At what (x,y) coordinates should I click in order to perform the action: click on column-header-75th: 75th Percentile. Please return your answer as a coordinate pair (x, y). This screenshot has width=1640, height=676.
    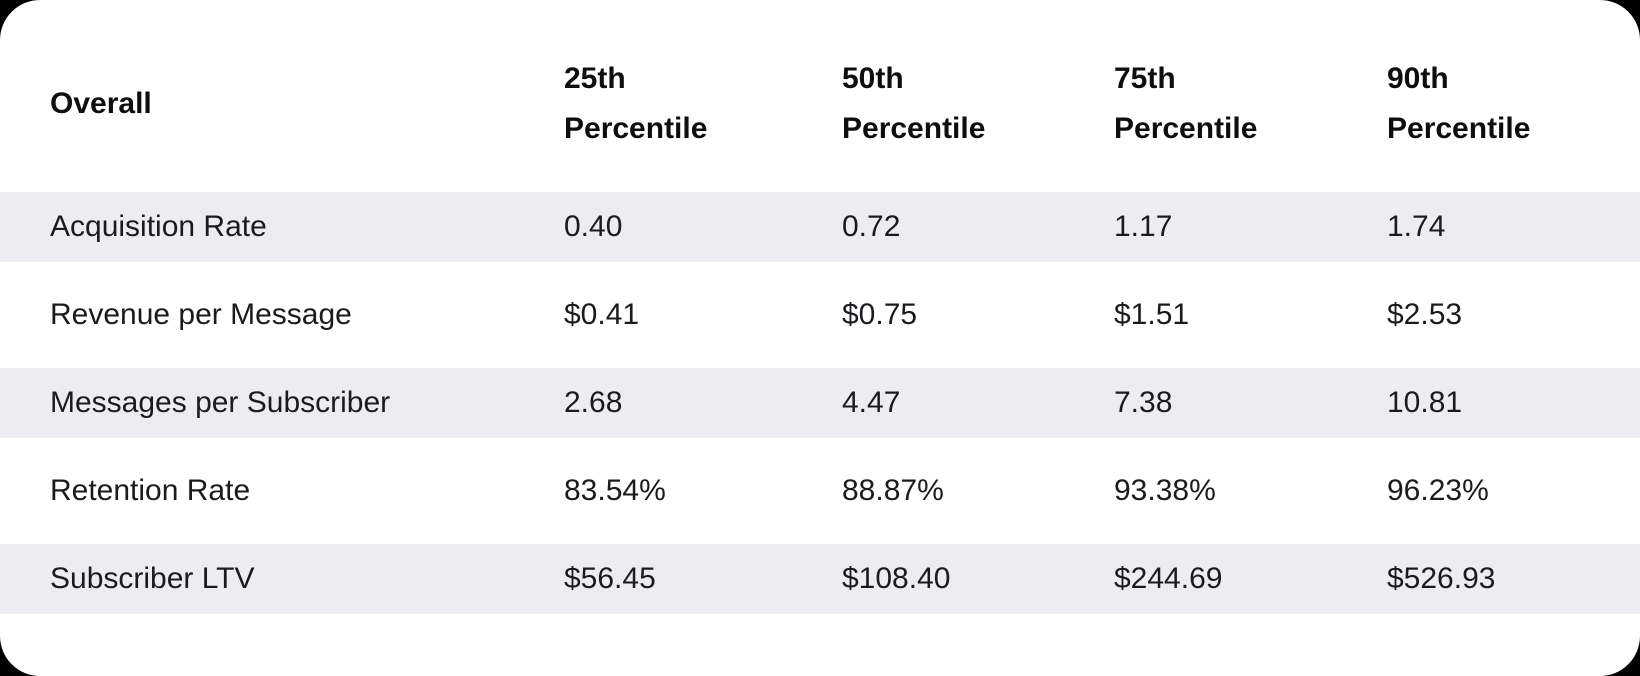
    Looking at the image, I should click on (1186, 103).